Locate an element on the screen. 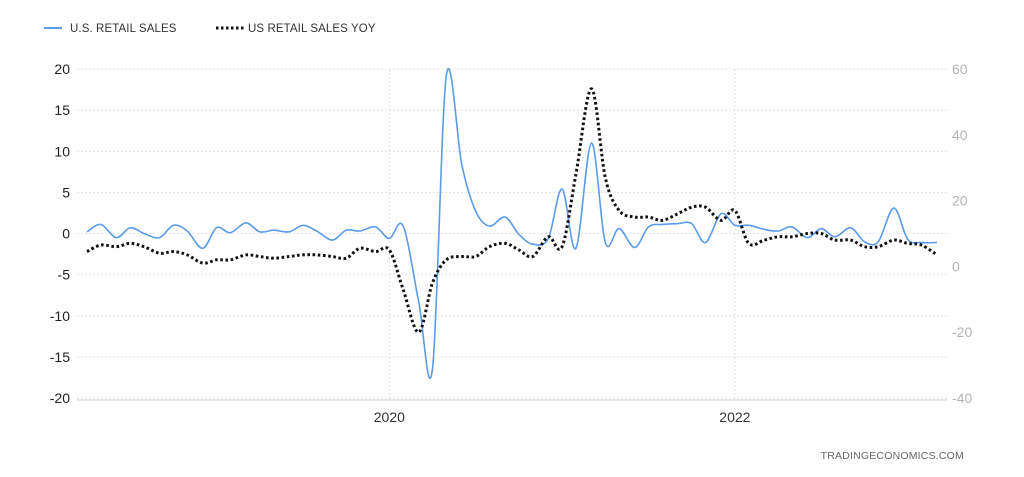 Image resolution: width=1024 pixels, height=477 pixels. y-left-tick-label: -15 is located at coordinates (60, 357).